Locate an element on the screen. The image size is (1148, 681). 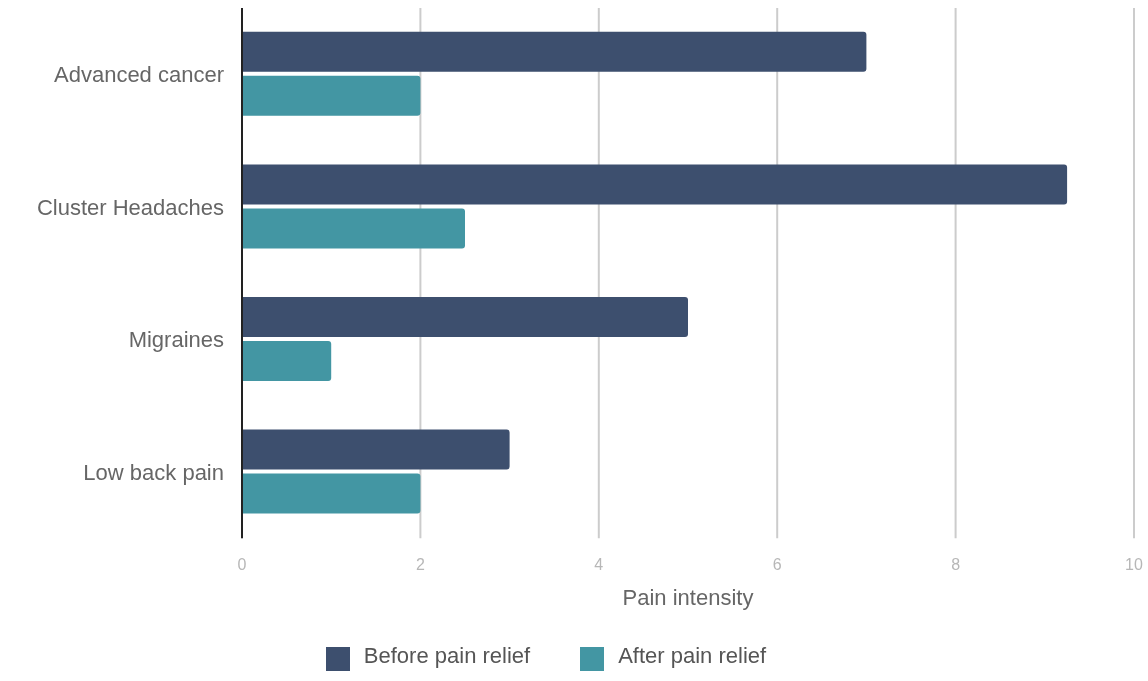
x-tick-label: 8 is located at coordinates (956, 564).